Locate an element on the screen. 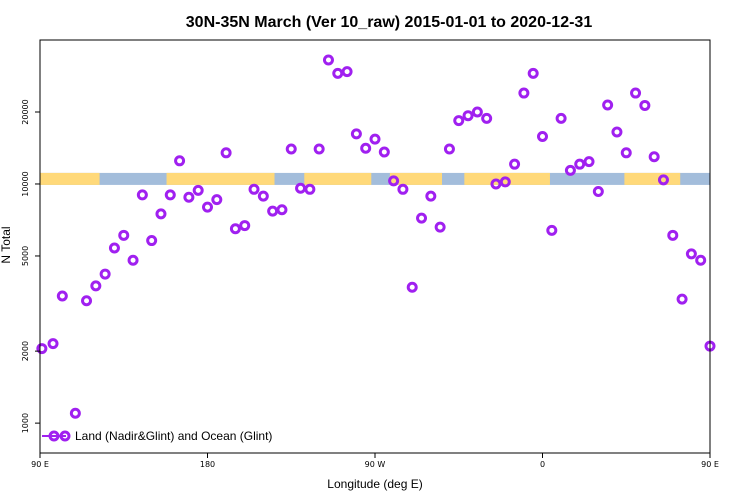 The width and height of the screenshot is (750, 500). x-tick-label: 90 W is located at coordinates (375, 464).